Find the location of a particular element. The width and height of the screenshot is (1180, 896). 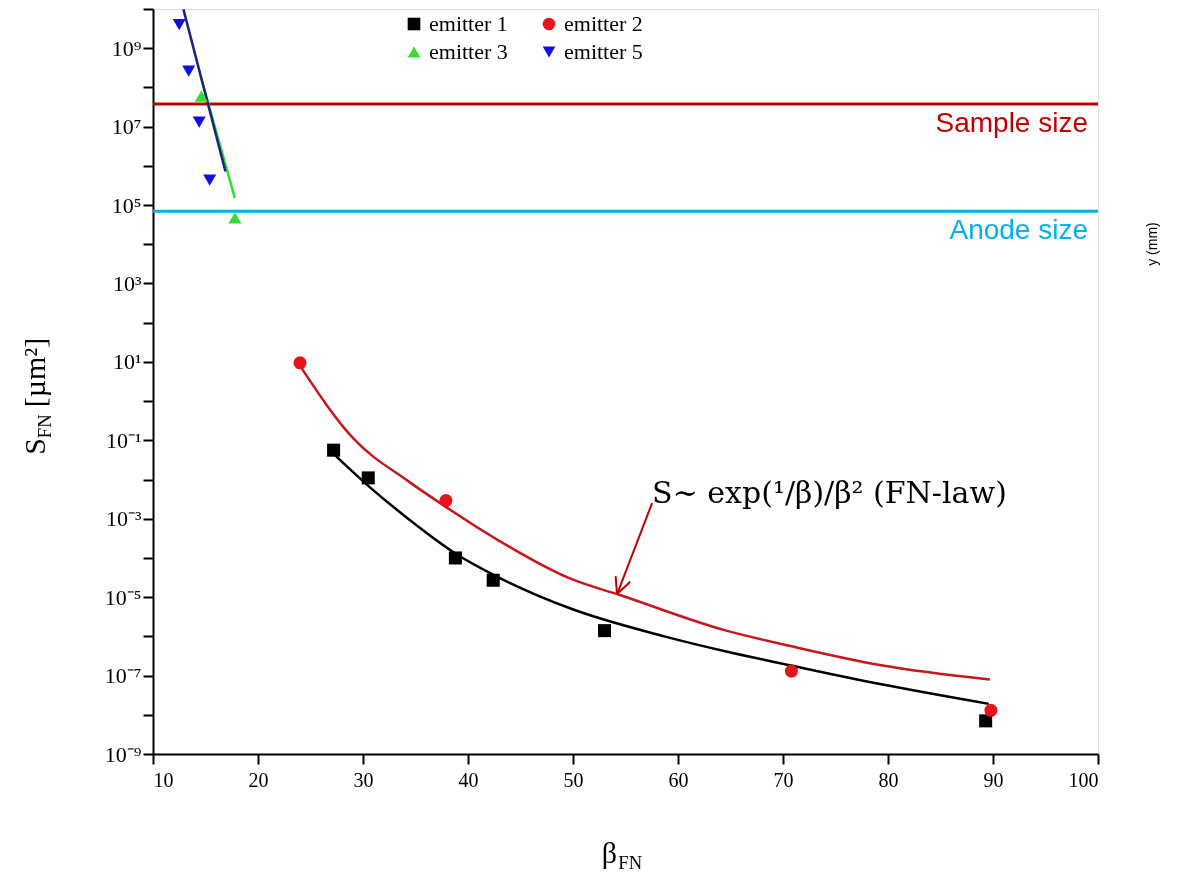

legend-label: emitter 3 is located at coordinates (468, 51).